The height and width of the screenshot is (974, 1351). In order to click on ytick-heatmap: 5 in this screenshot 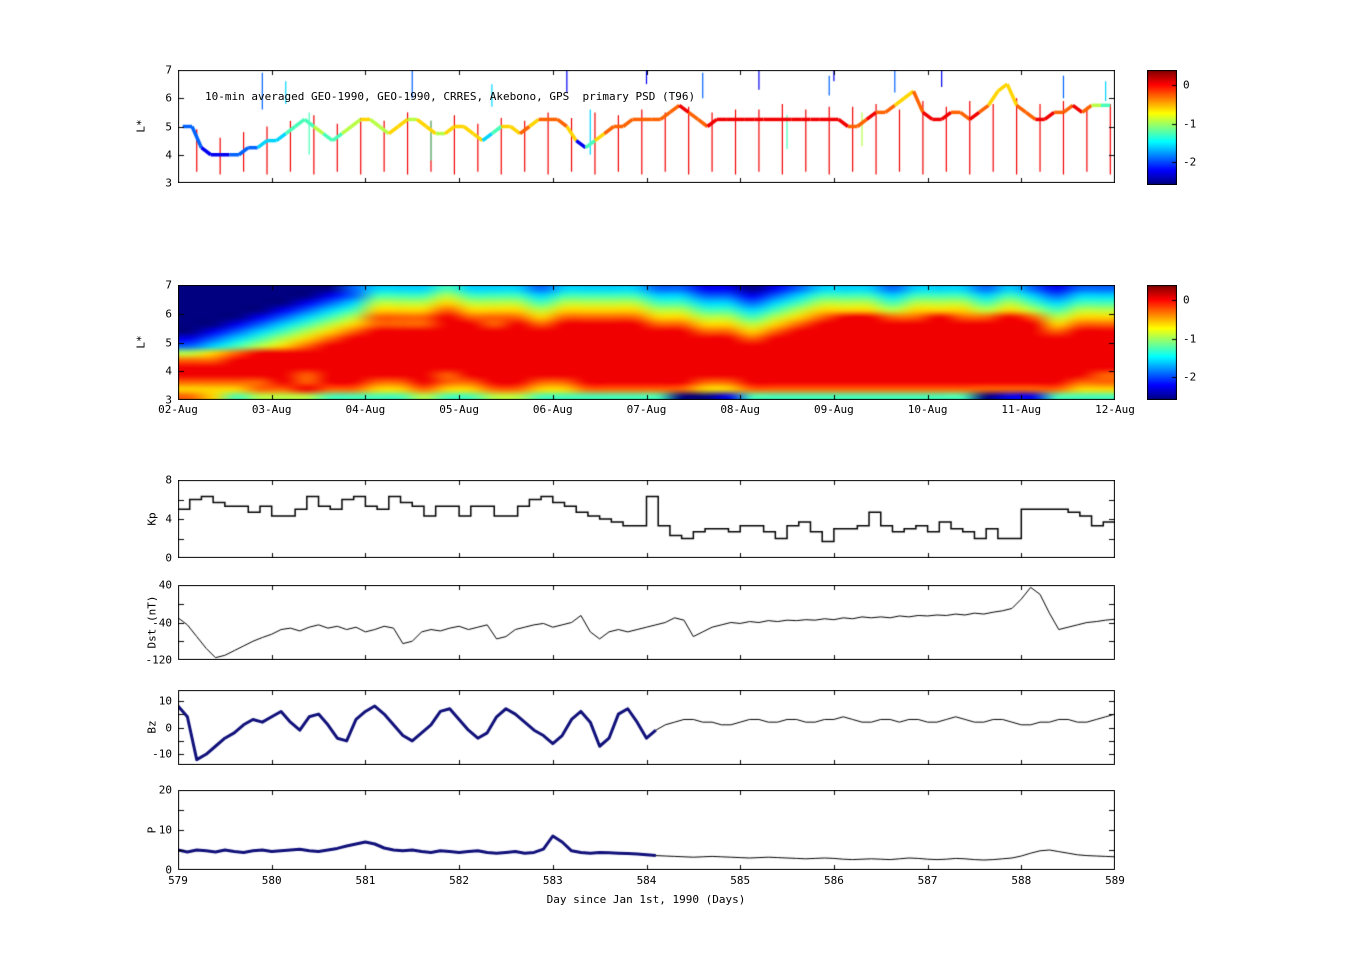, I will do `click(168, 342)`.